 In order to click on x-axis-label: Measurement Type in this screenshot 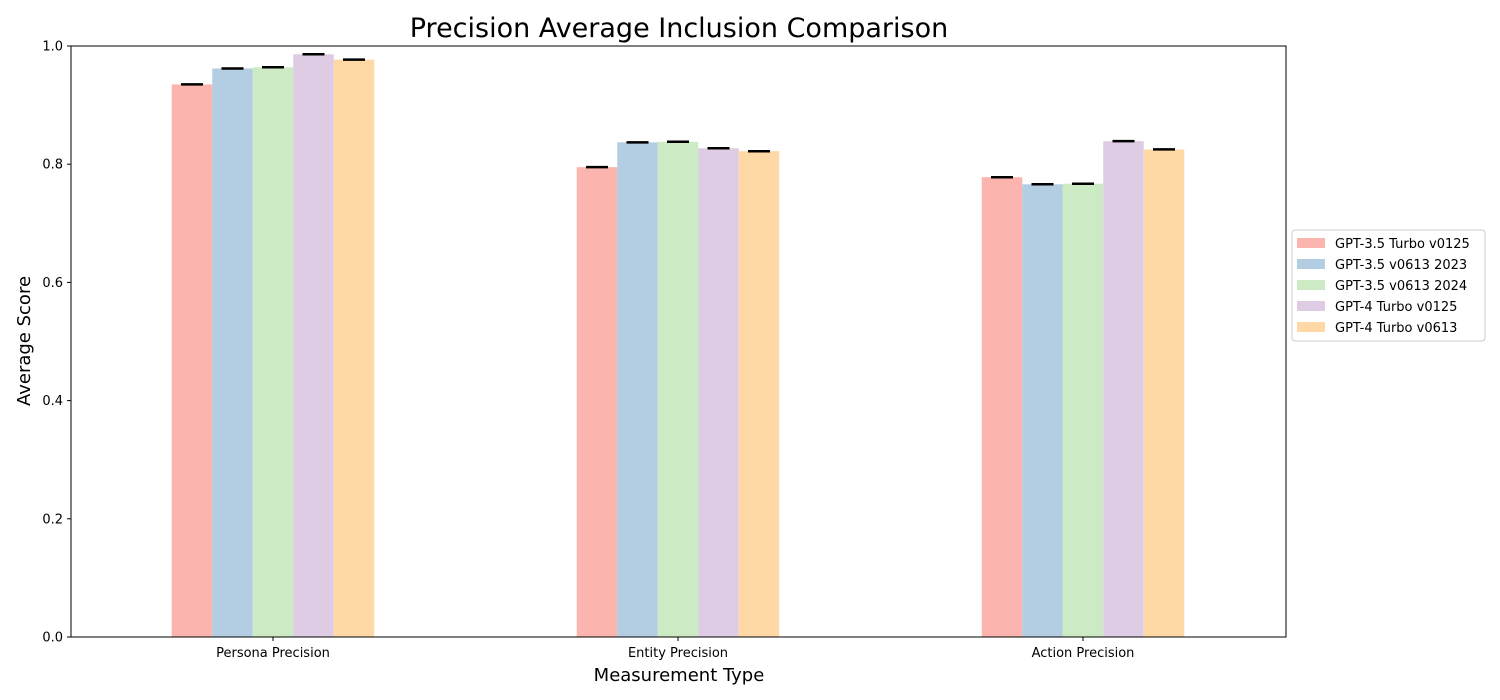, I will do `click(679, 675)`.